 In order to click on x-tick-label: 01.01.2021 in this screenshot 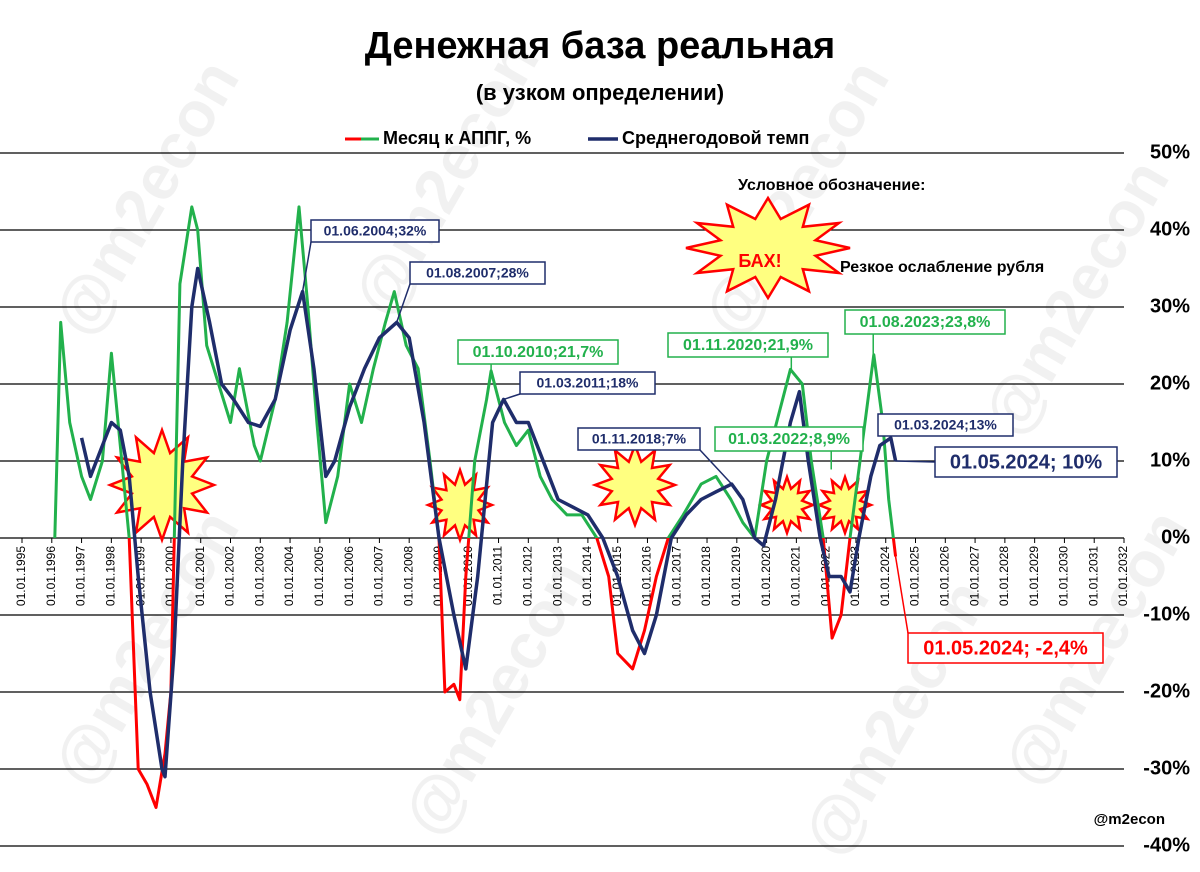, I will do `click(796, 576)`.